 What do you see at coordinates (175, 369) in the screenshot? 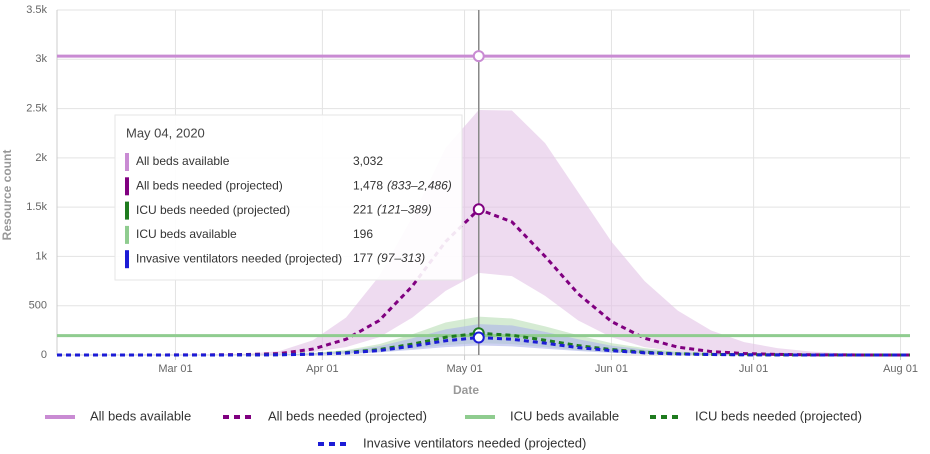
I see `x-tick-label: Mar 01` at bounding box center [175, 369].